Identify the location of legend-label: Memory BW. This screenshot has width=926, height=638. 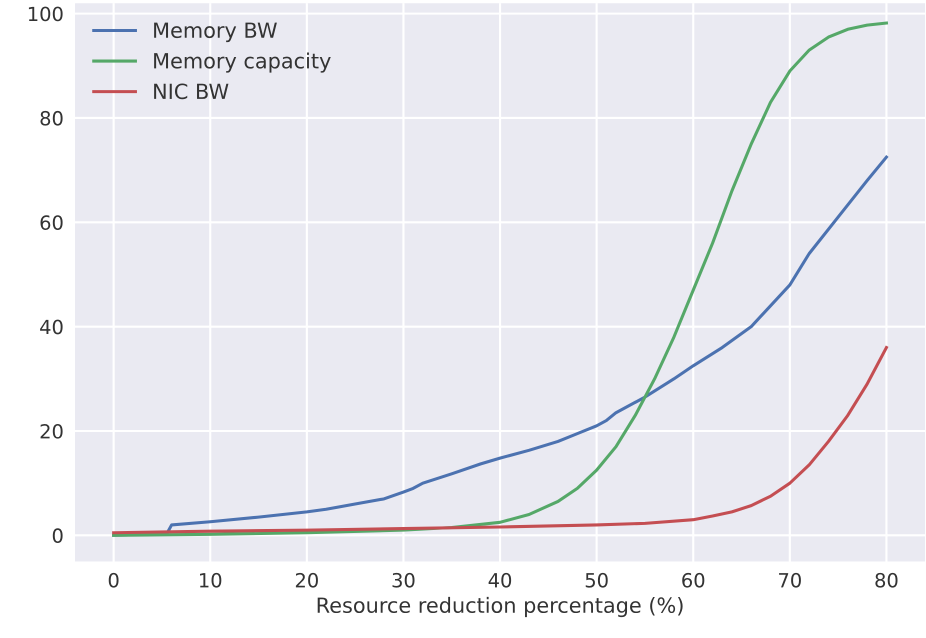
(215, 32).